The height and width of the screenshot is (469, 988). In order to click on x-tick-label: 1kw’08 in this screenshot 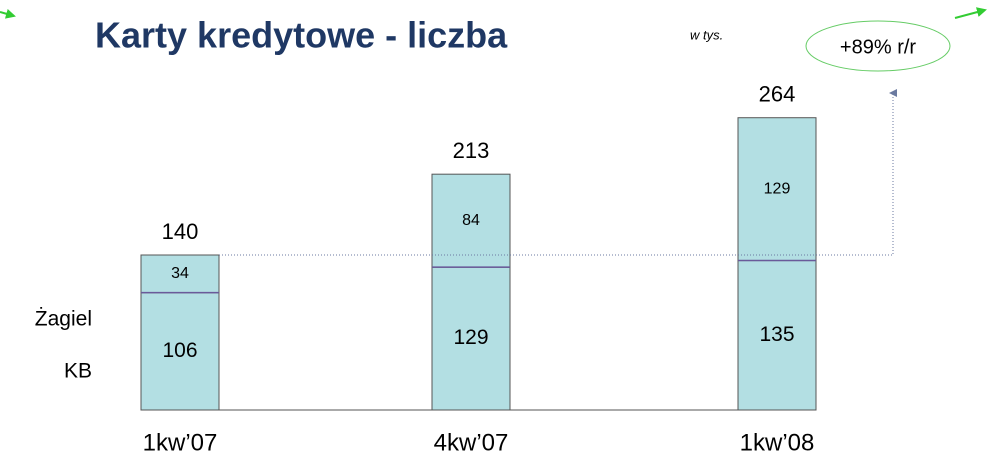, I will do `click(777, 442)`.